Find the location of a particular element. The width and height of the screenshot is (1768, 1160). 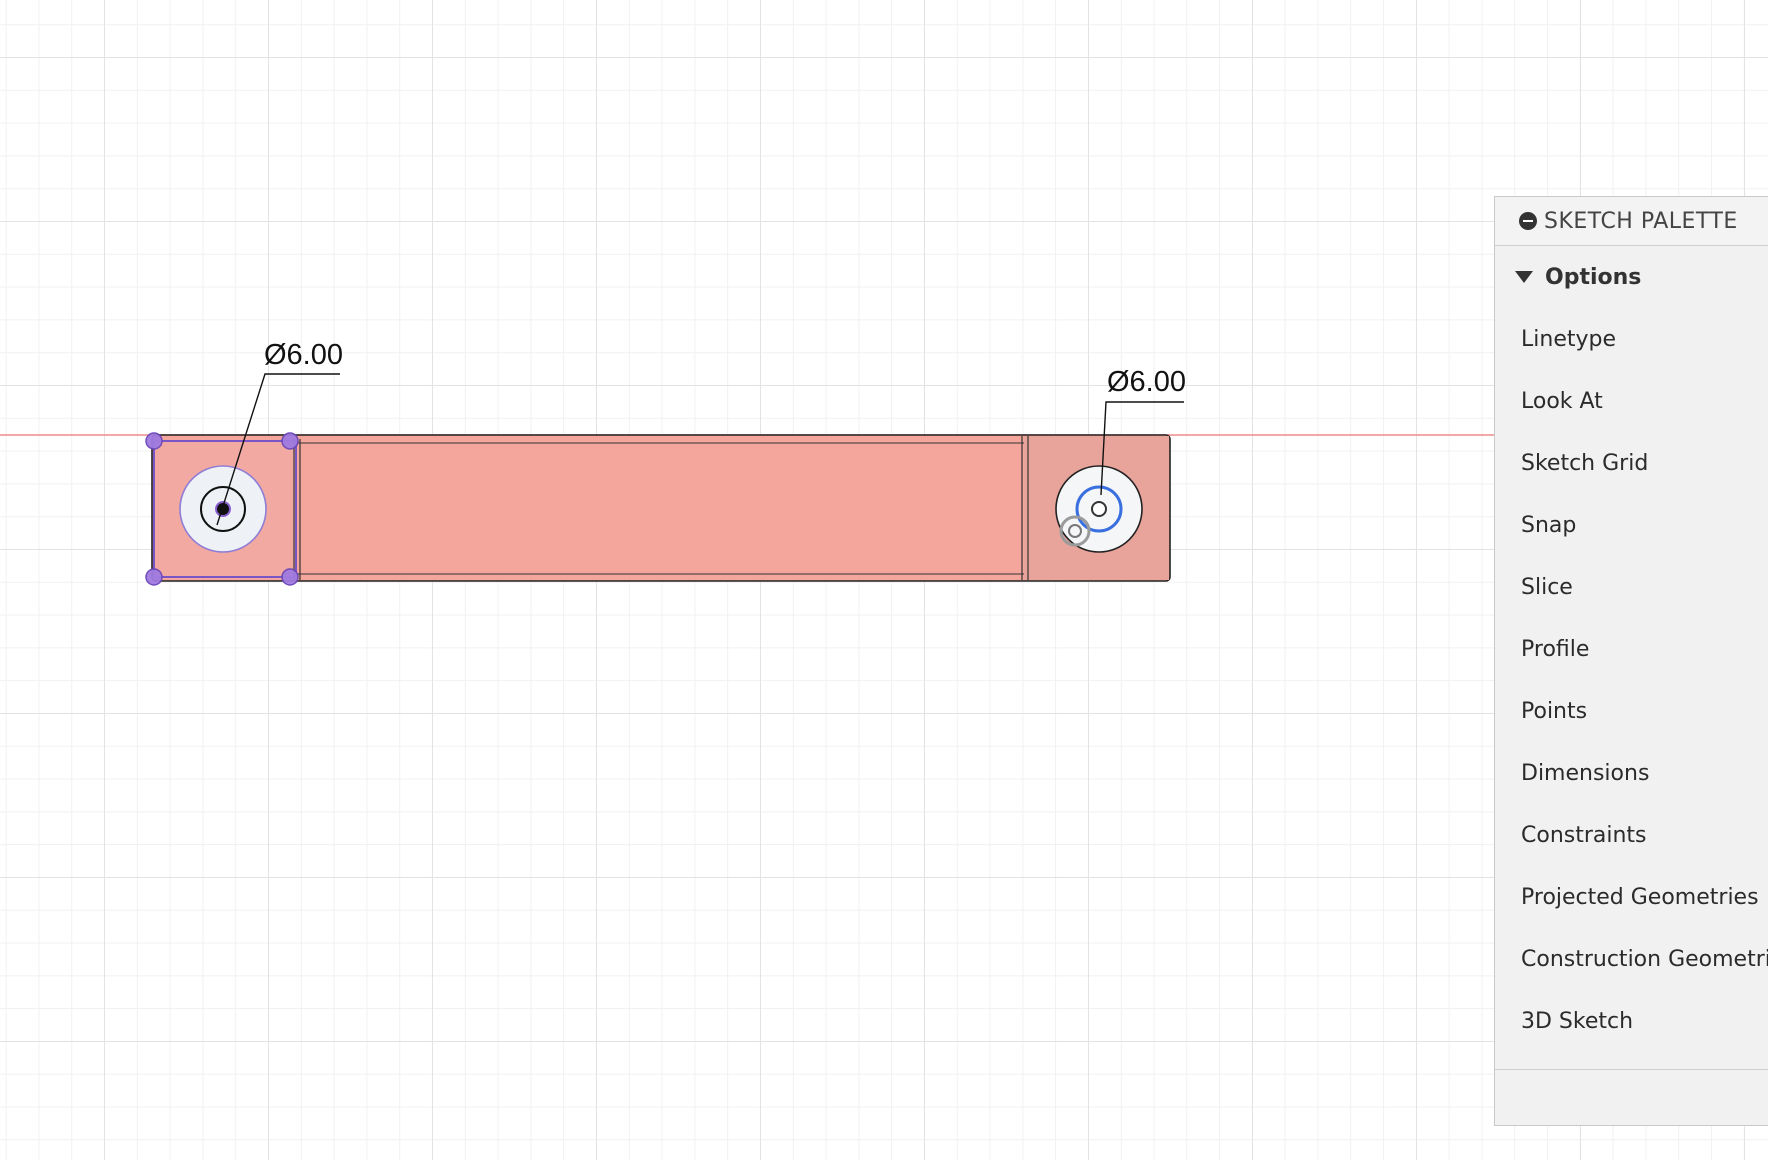

option-dimensions: Dimensions is located at coordinates (1631, 773).